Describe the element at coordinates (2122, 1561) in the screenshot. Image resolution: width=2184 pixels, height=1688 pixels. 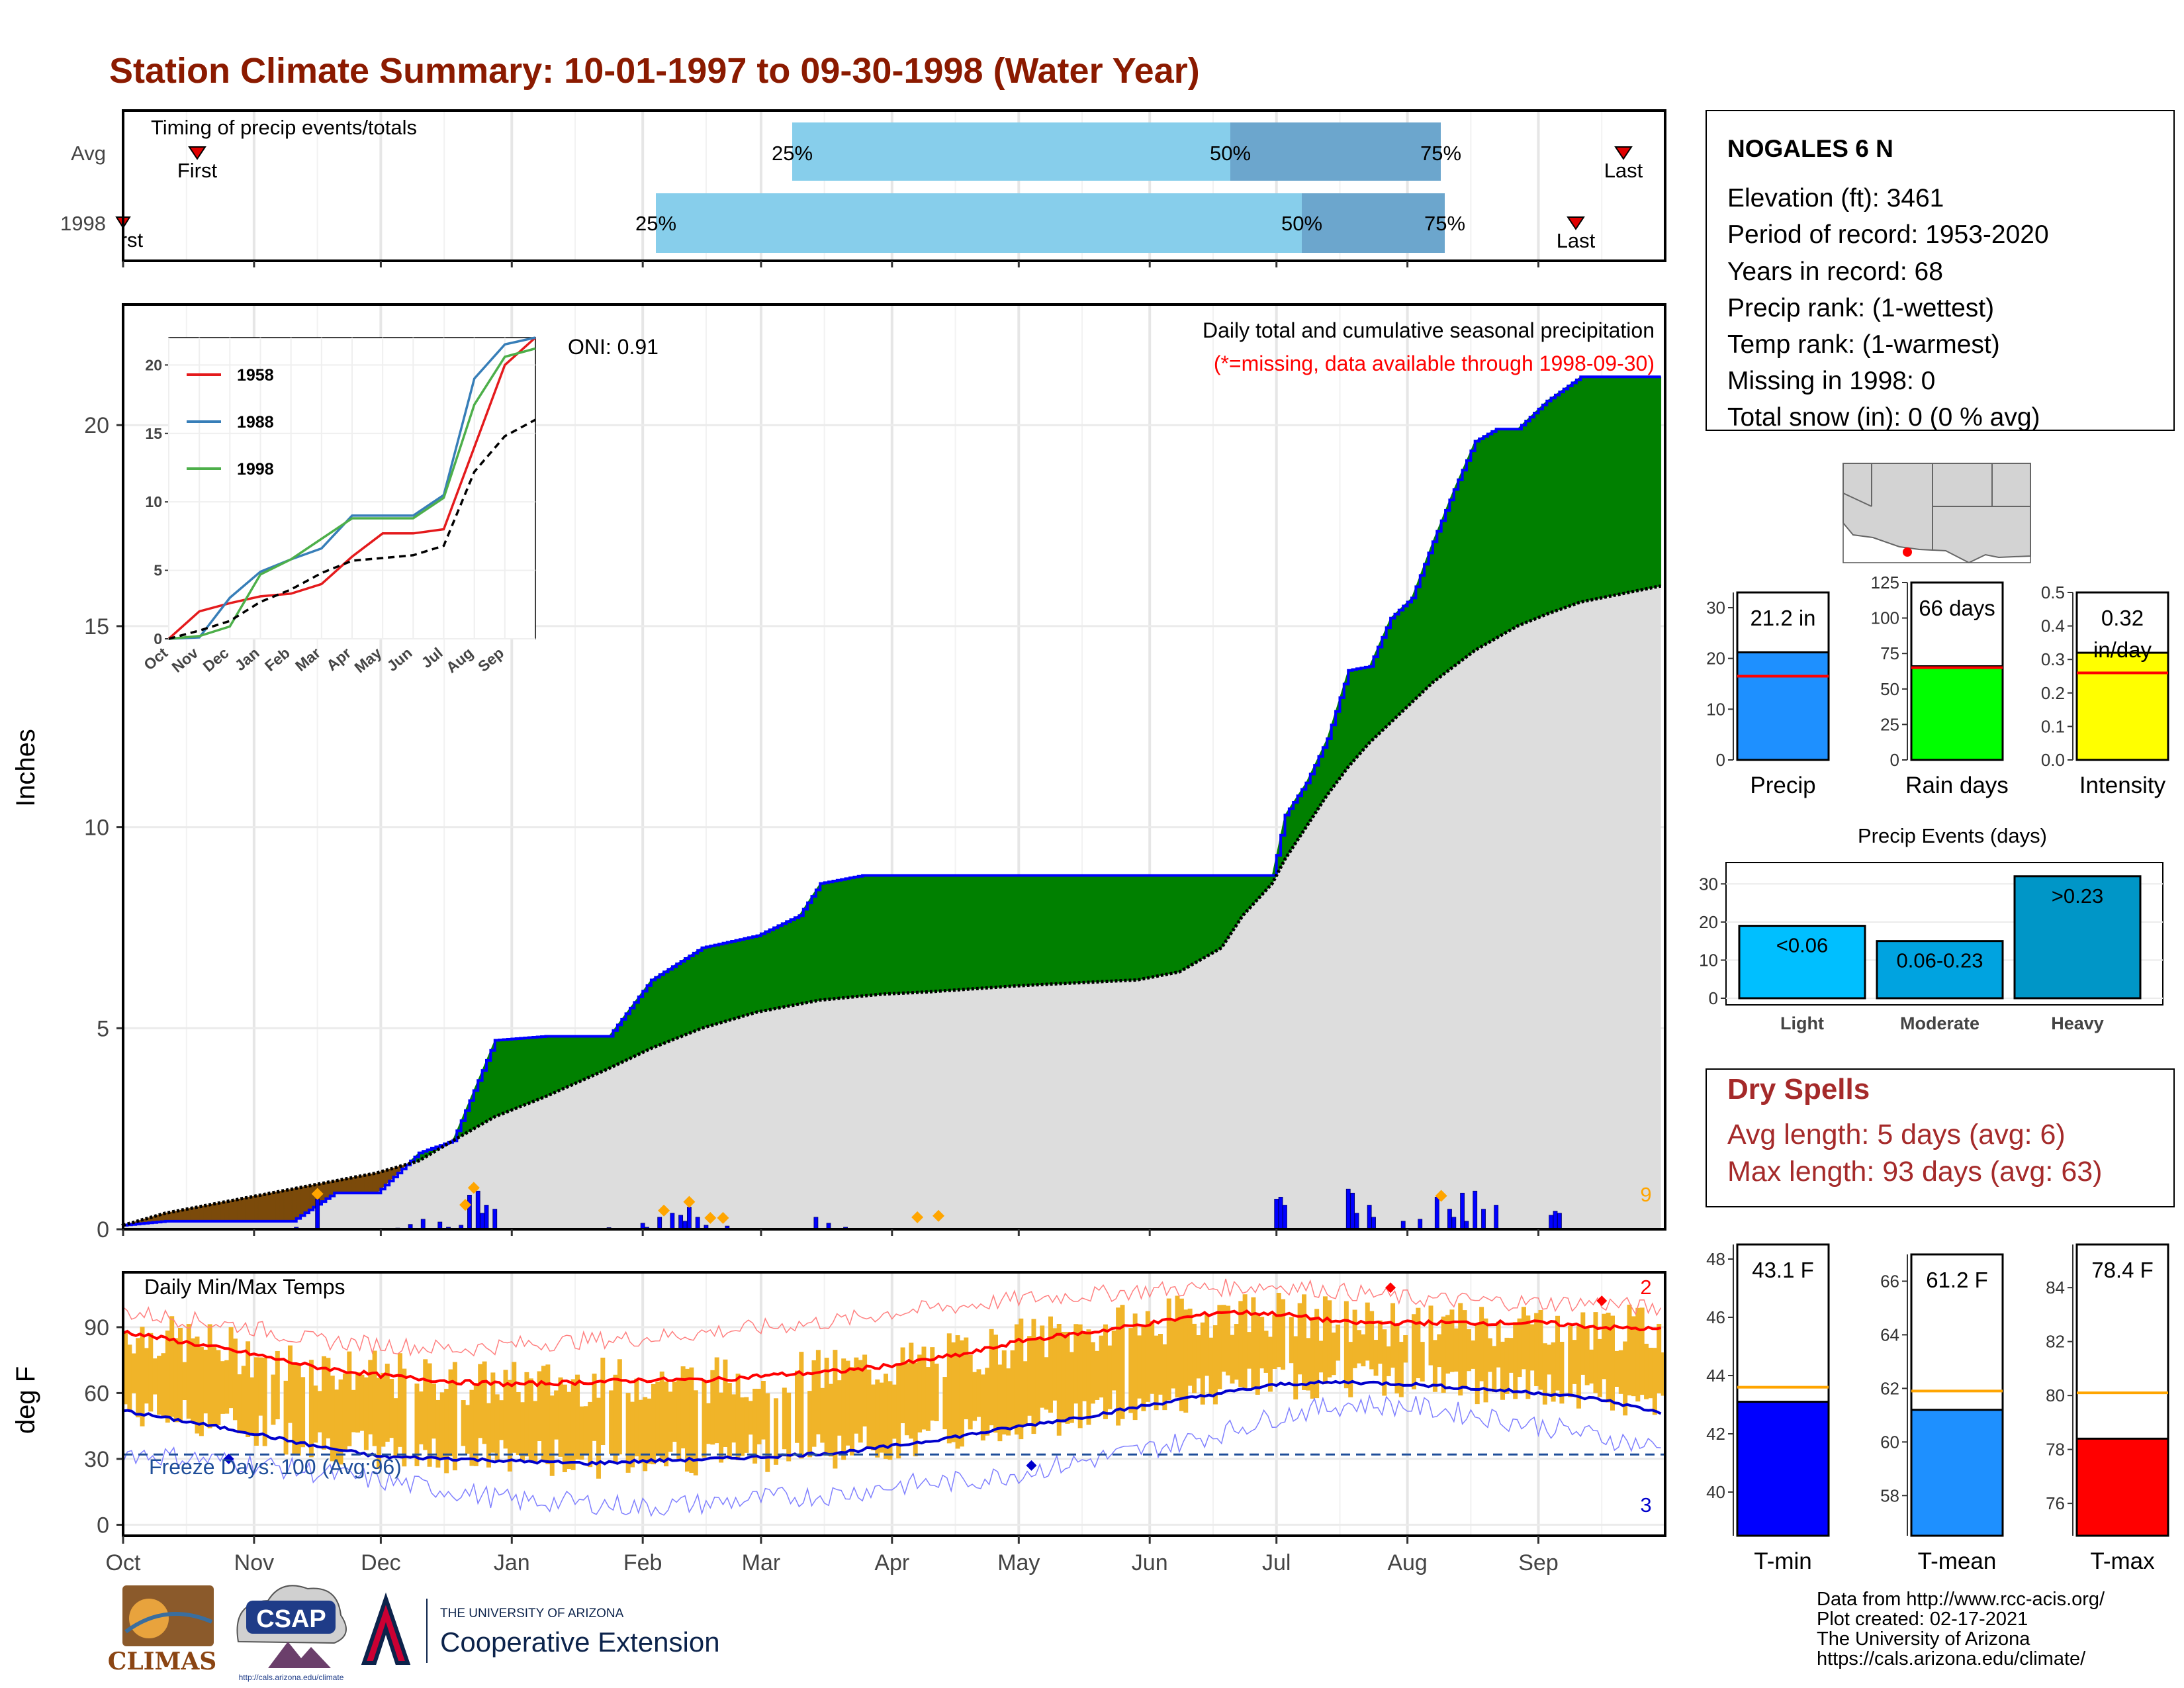
I see `tmax-summary-name: T-max` at that location.